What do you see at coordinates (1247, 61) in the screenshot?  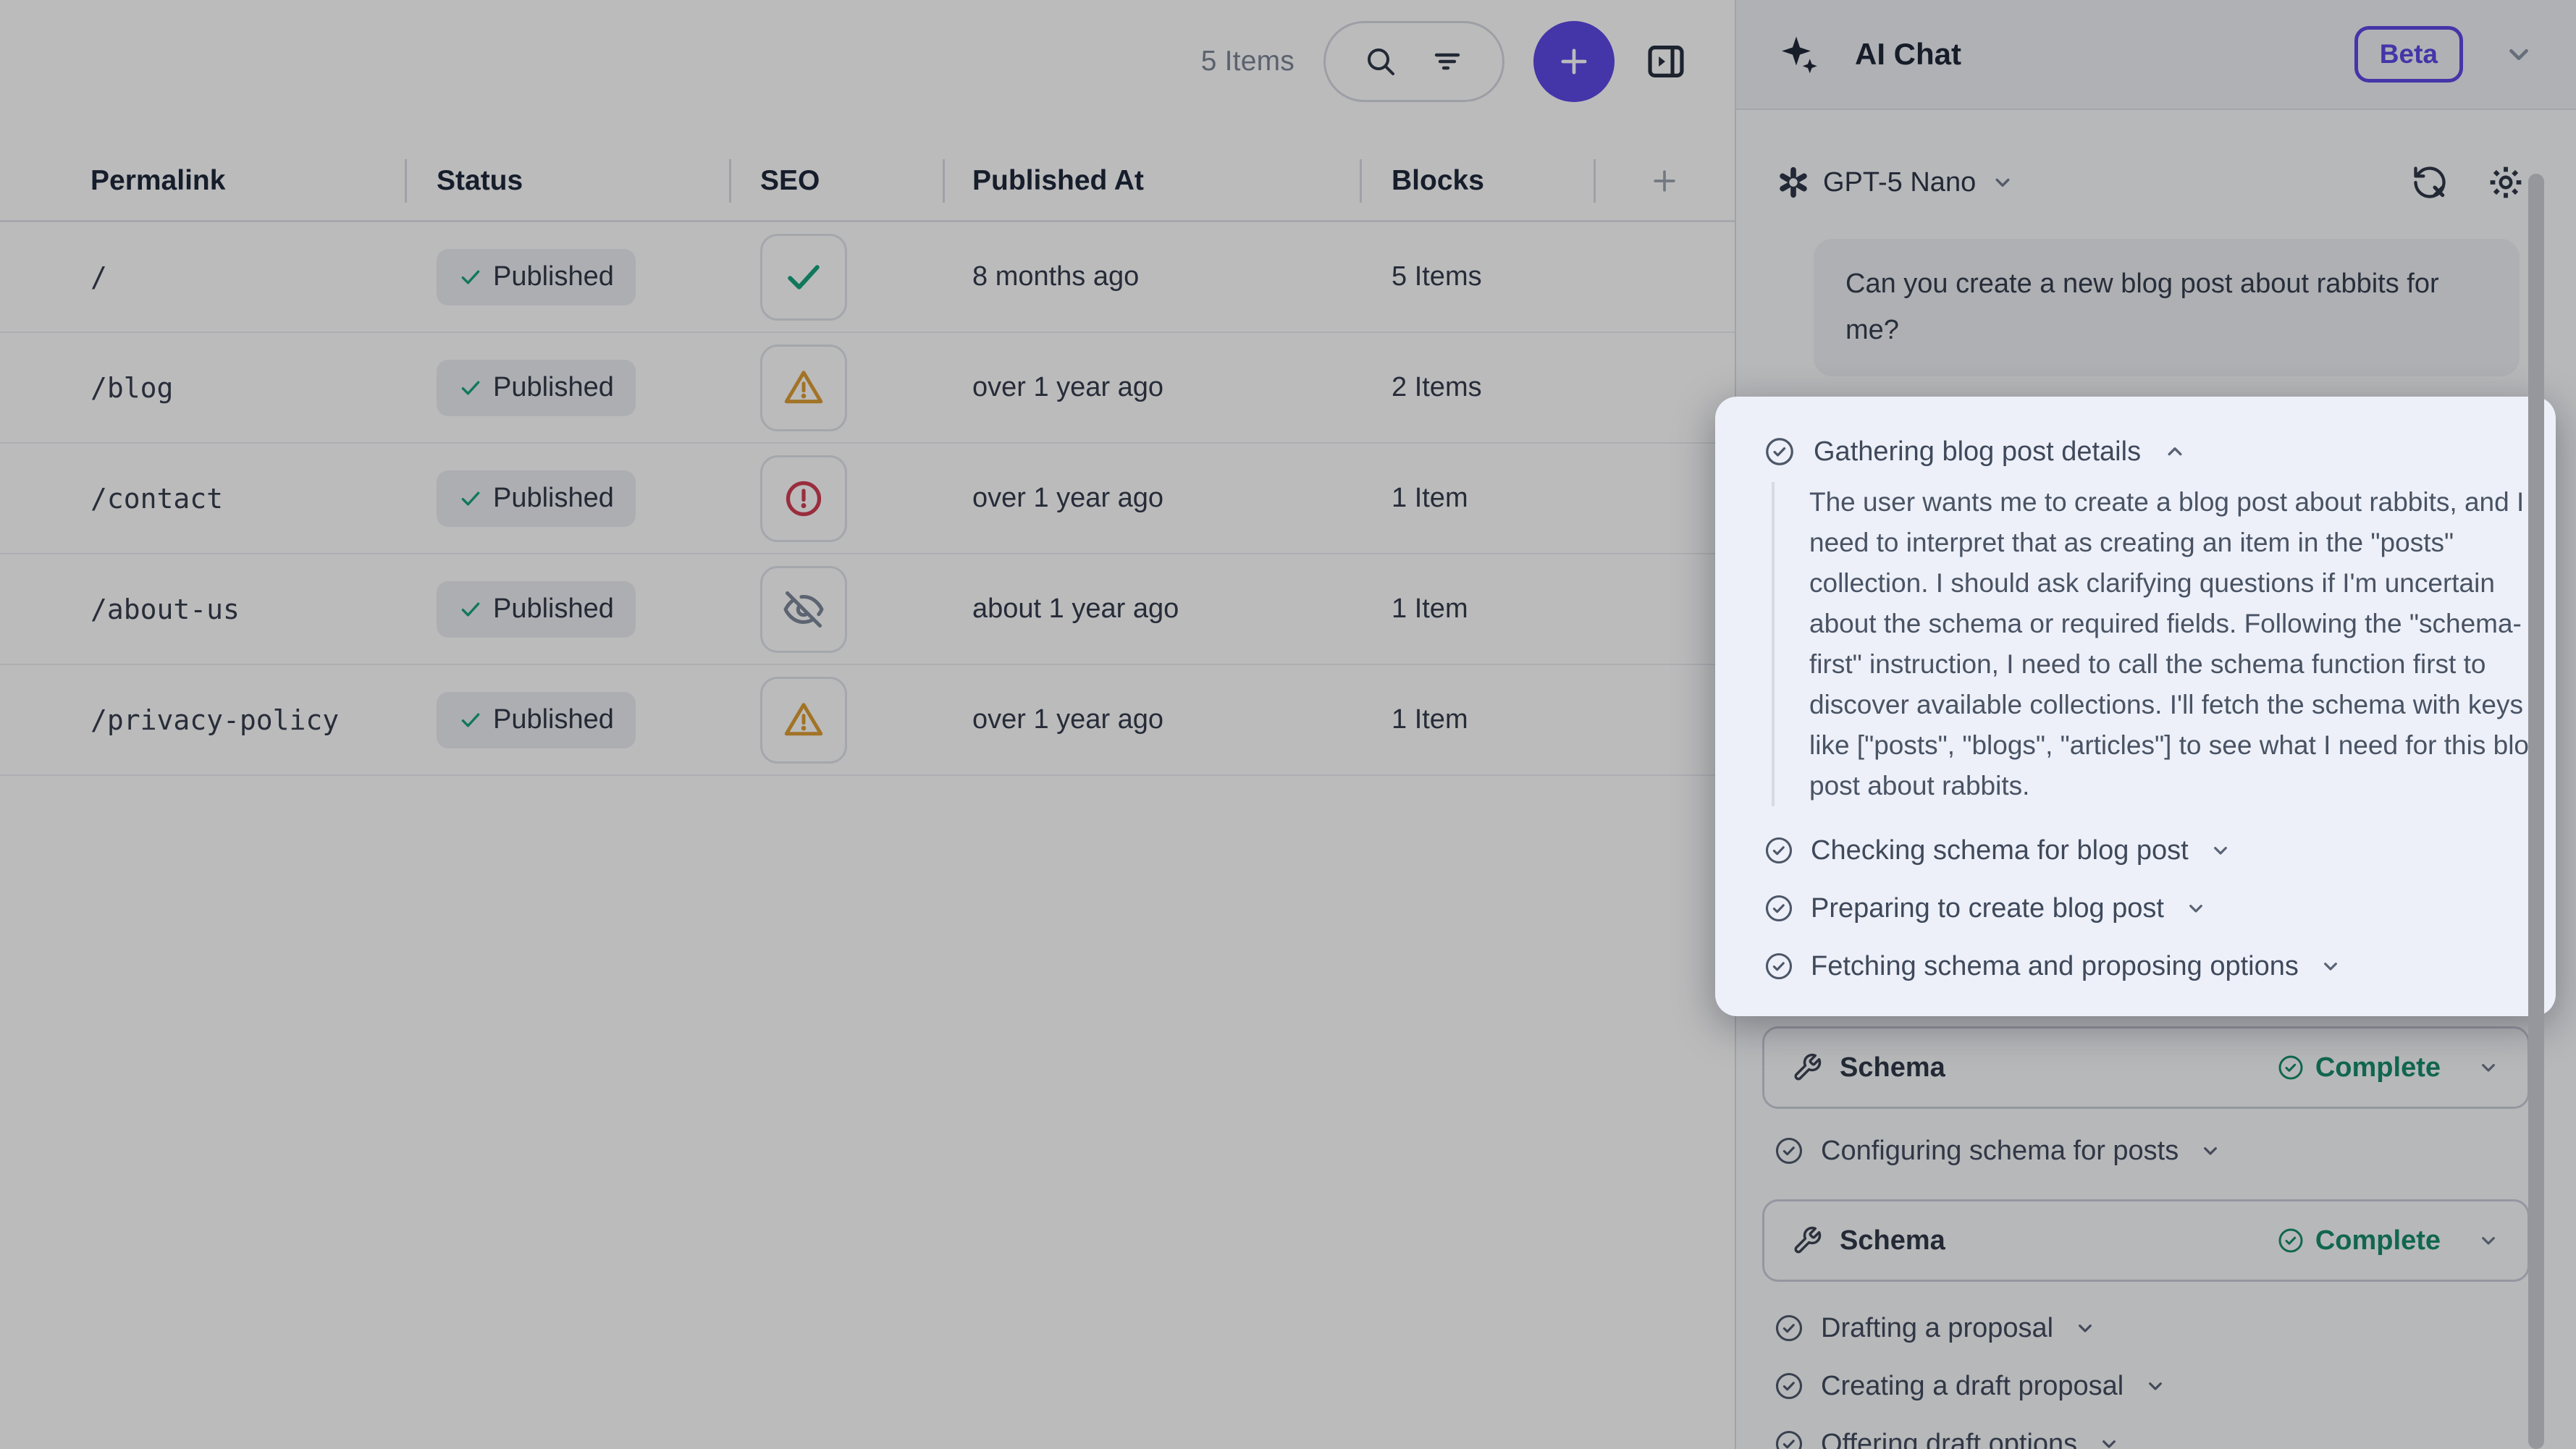 I see `items-count: 5 Items` at bounding box center [1247, 61].